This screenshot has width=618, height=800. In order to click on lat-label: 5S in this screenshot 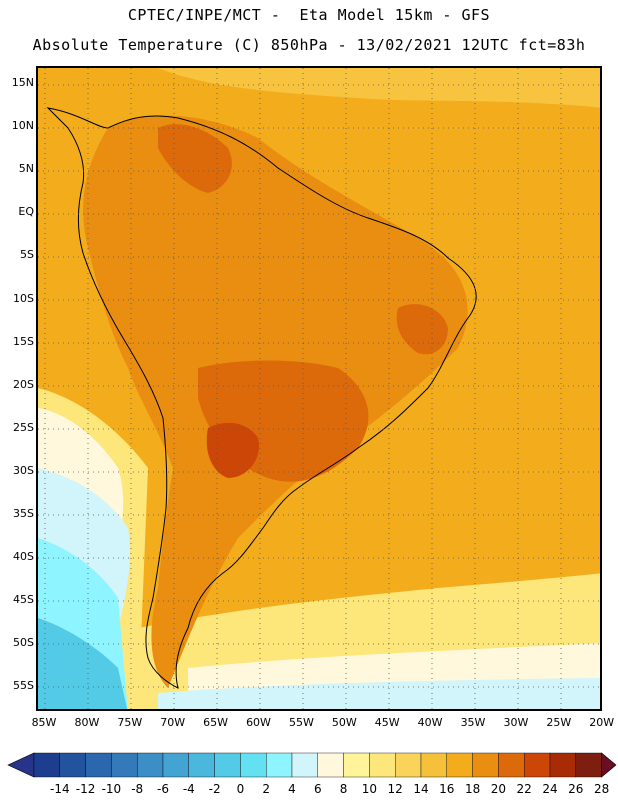, I will do `click(27, 255)`.